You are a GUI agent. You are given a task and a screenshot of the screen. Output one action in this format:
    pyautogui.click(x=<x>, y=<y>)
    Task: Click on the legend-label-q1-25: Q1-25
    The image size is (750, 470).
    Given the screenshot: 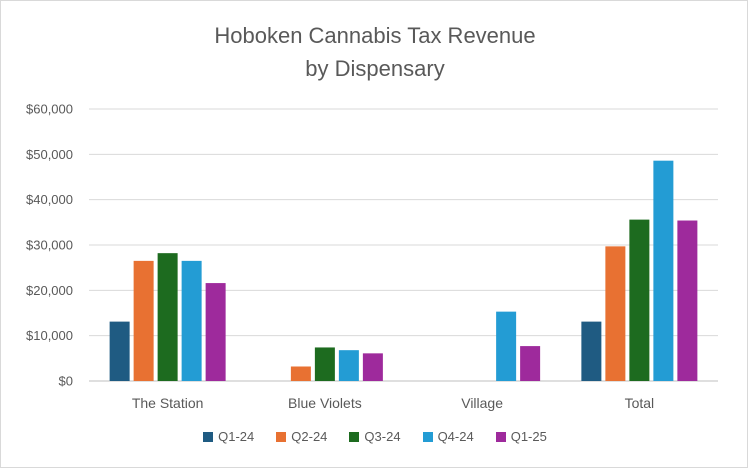 What is the action you would take?
    pyautogui.click(x=528, y=436)
    